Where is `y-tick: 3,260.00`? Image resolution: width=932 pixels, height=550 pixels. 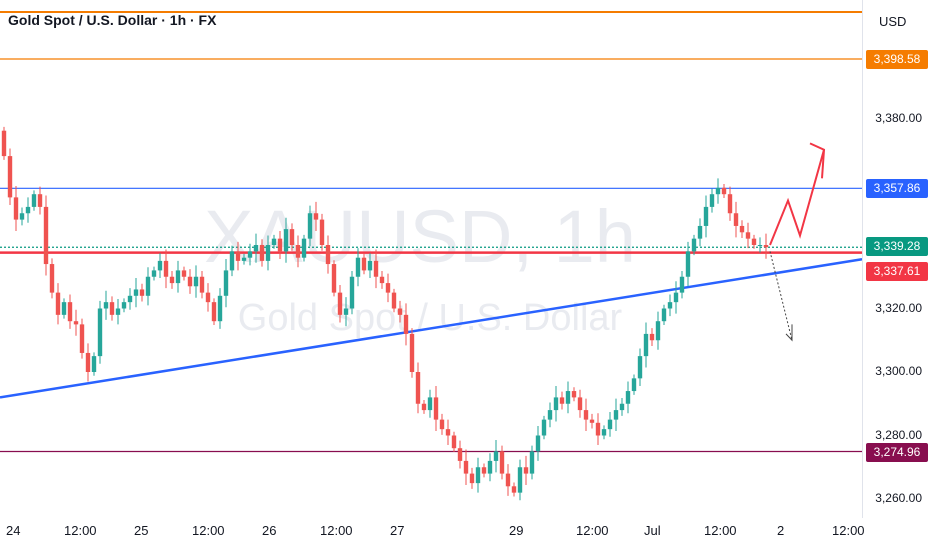
y-tick: 3,260.00 is located at coordinates (898, 498).